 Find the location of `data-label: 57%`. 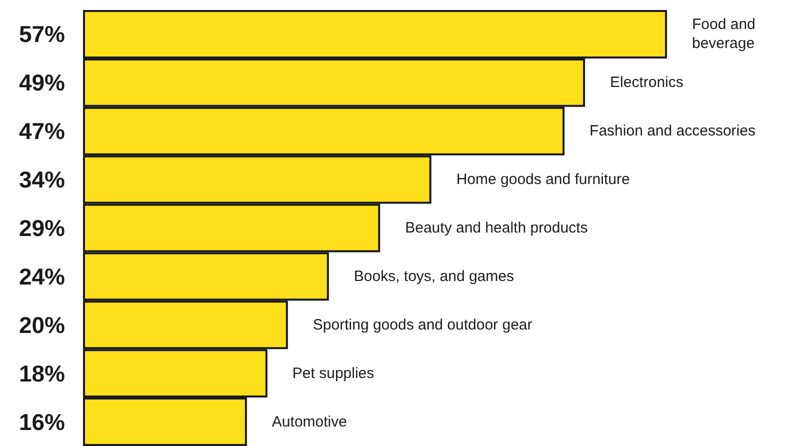

data-label: 57% is located at coordinates (41, 34).